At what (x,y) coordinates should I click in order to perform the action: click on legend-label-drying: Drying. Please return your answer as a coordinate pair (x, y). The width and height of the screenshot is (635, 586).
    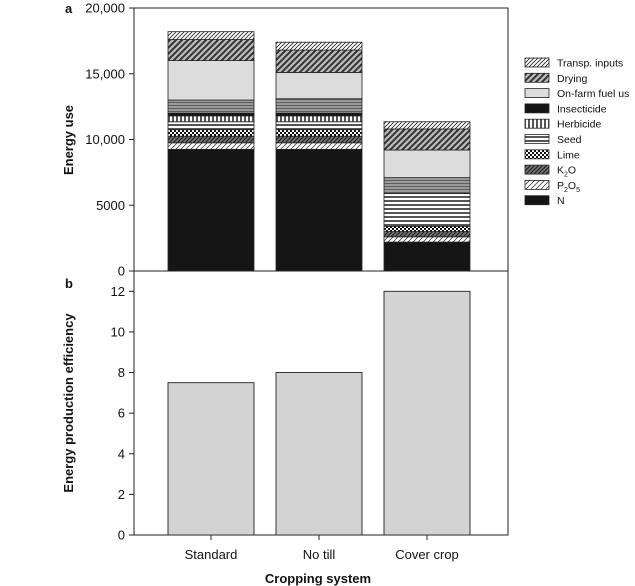
    Looking at the image, I should click on (572, 79).